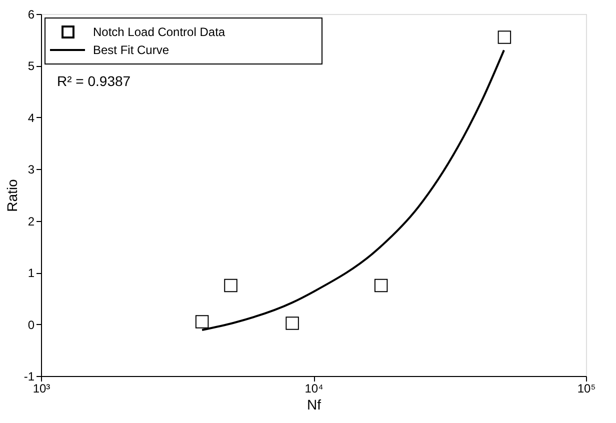 The image size is (616, 423). Describe the element at coordinates (159, 32) in the screenshot. I see `legend-label: Notch Load Control Data` at that location.